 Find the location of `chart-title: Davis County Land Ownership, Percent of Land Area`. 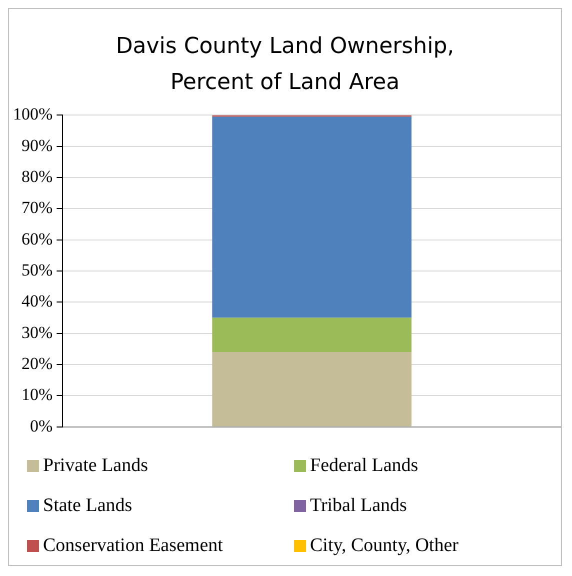

chart-title: Davis County Land Ownership, Percent of Land Area is located at coordinates (285, 65).